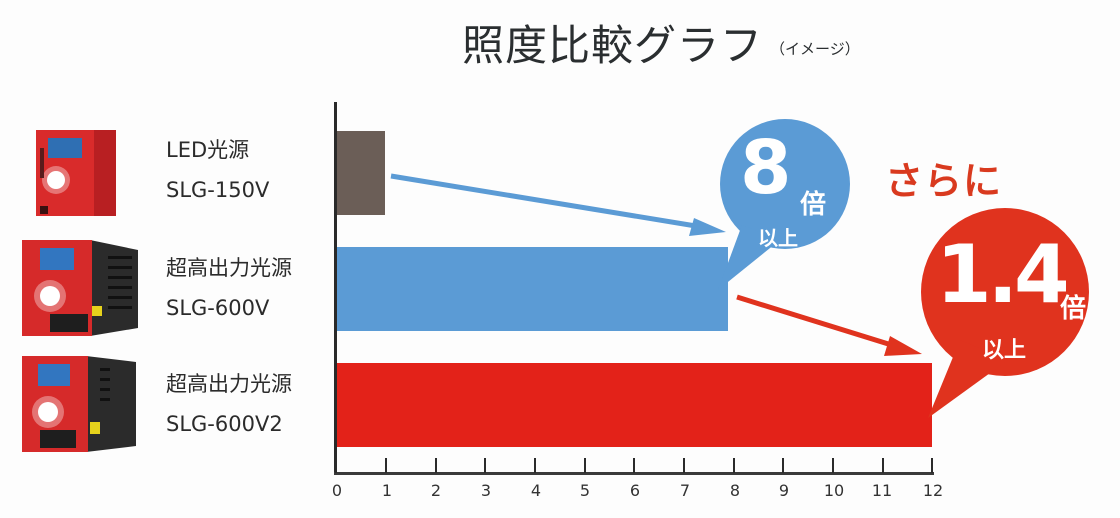  Describe the element at coordinates (165, 403) in the screenshot. I see `product-row-slg-600v2: 超高出力光源 SLG-600V2` at that location.